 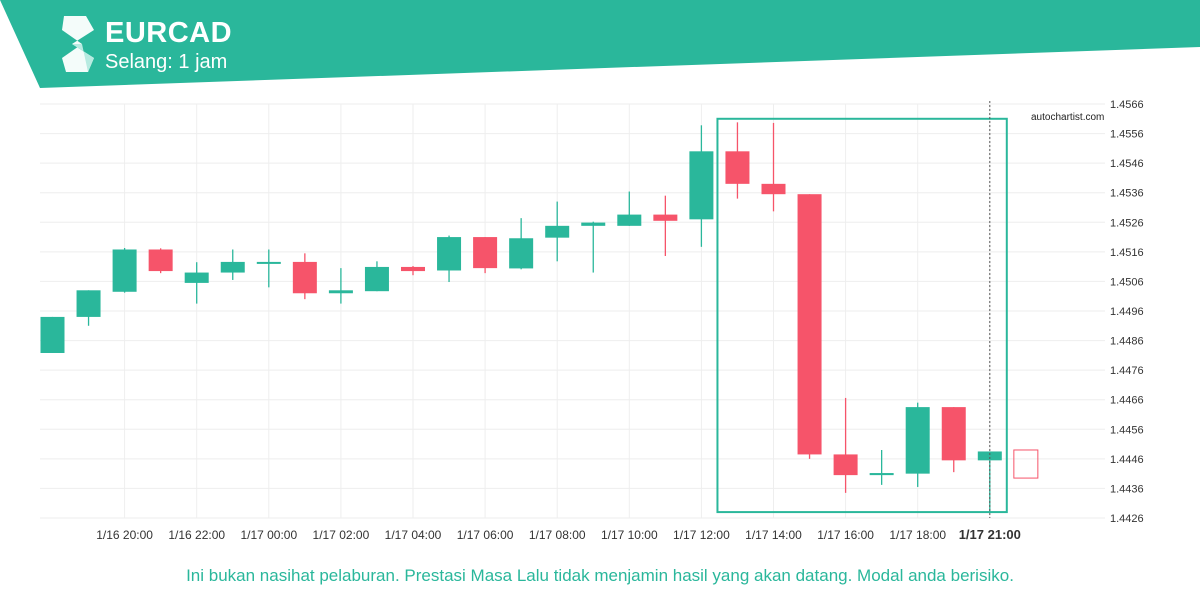 What do you see at coordinates (169, 33) in the screenshot?
I see `symbol-title: EURCAD` at bounding box center [169, 33].